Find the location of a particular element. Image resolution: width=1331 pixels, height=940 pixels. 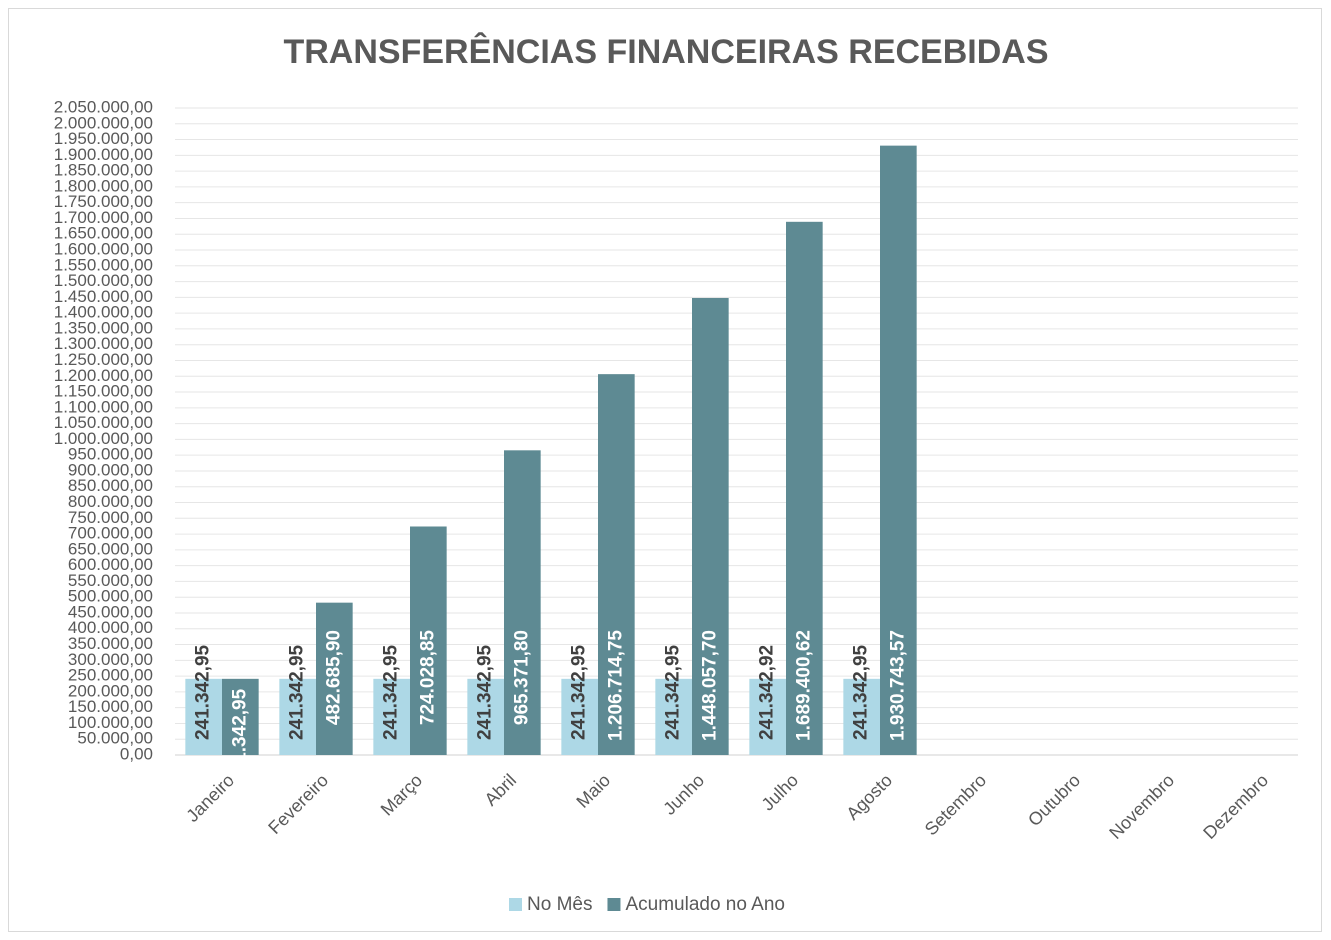

y-tick-label: 2.000.000,00 is located at coordinates (103, 122).